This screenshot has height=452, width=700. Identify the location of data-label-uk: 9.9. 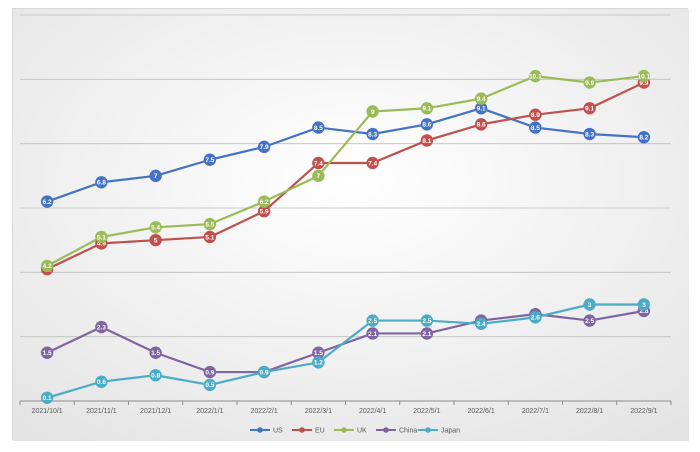
(589, 83).